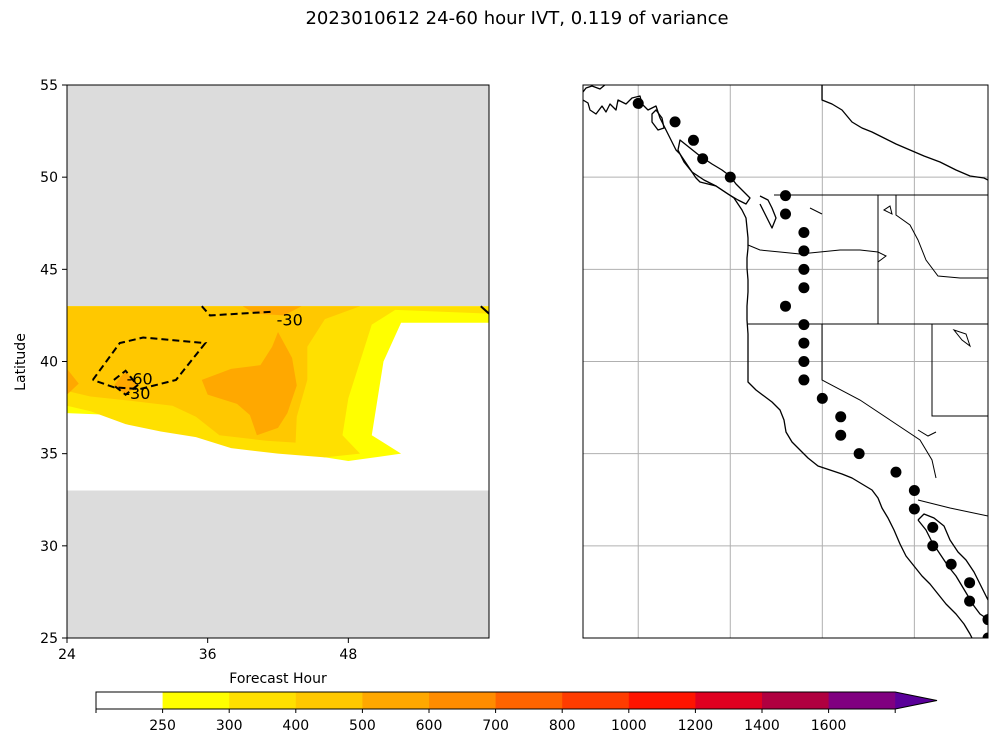 The height and width of the screenshot is (749, 1000). I want to click on x-axis-ticks: 24 36 48, so click(207, 650).